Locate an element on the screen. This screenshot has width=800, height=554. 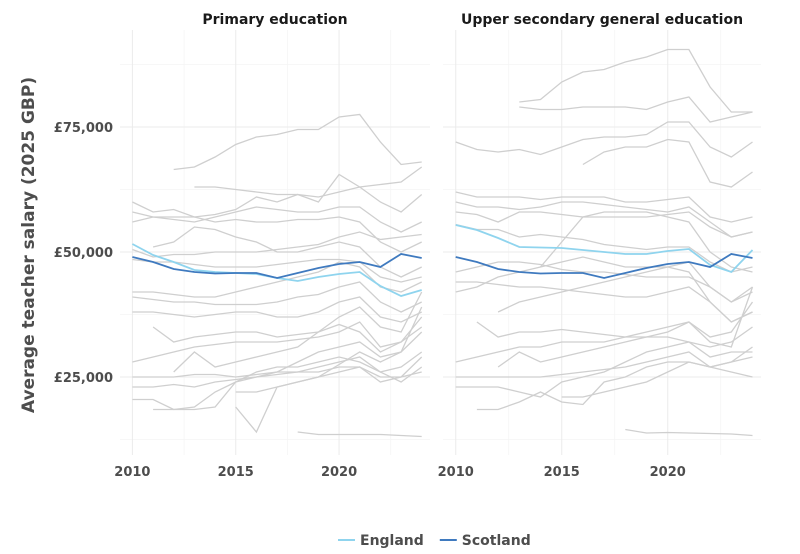
y-axis-title: Average teacher salary (2025 GBP) is located at coordinates (29, 245).